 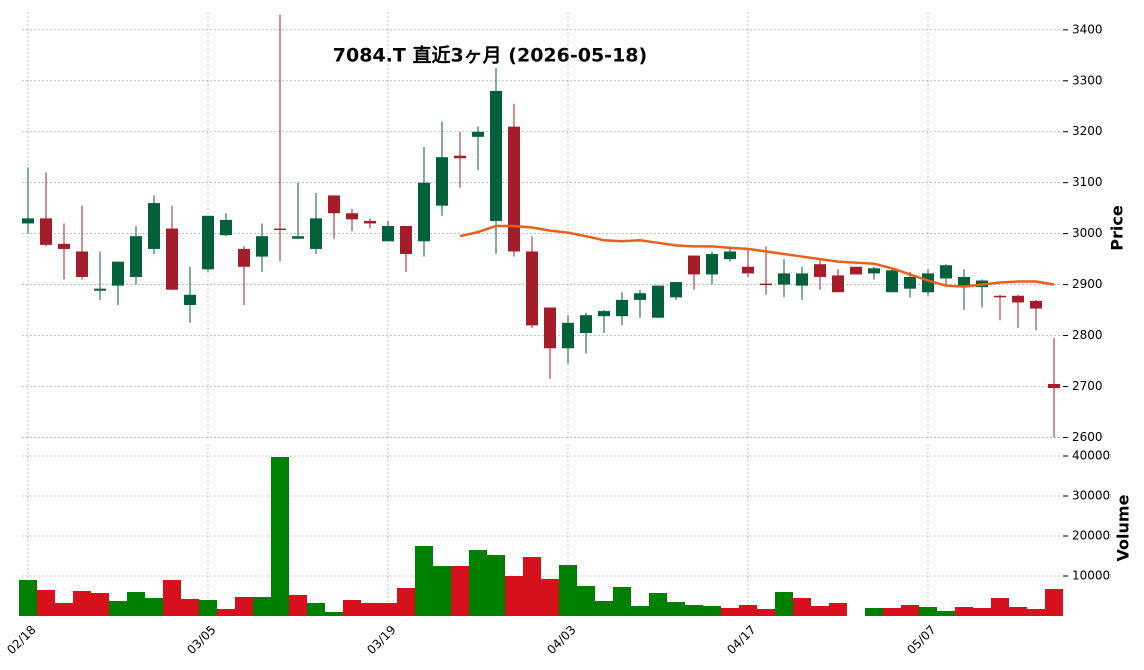 I want to click on y-tick-label: 10000, so click(x=1091, y=576).